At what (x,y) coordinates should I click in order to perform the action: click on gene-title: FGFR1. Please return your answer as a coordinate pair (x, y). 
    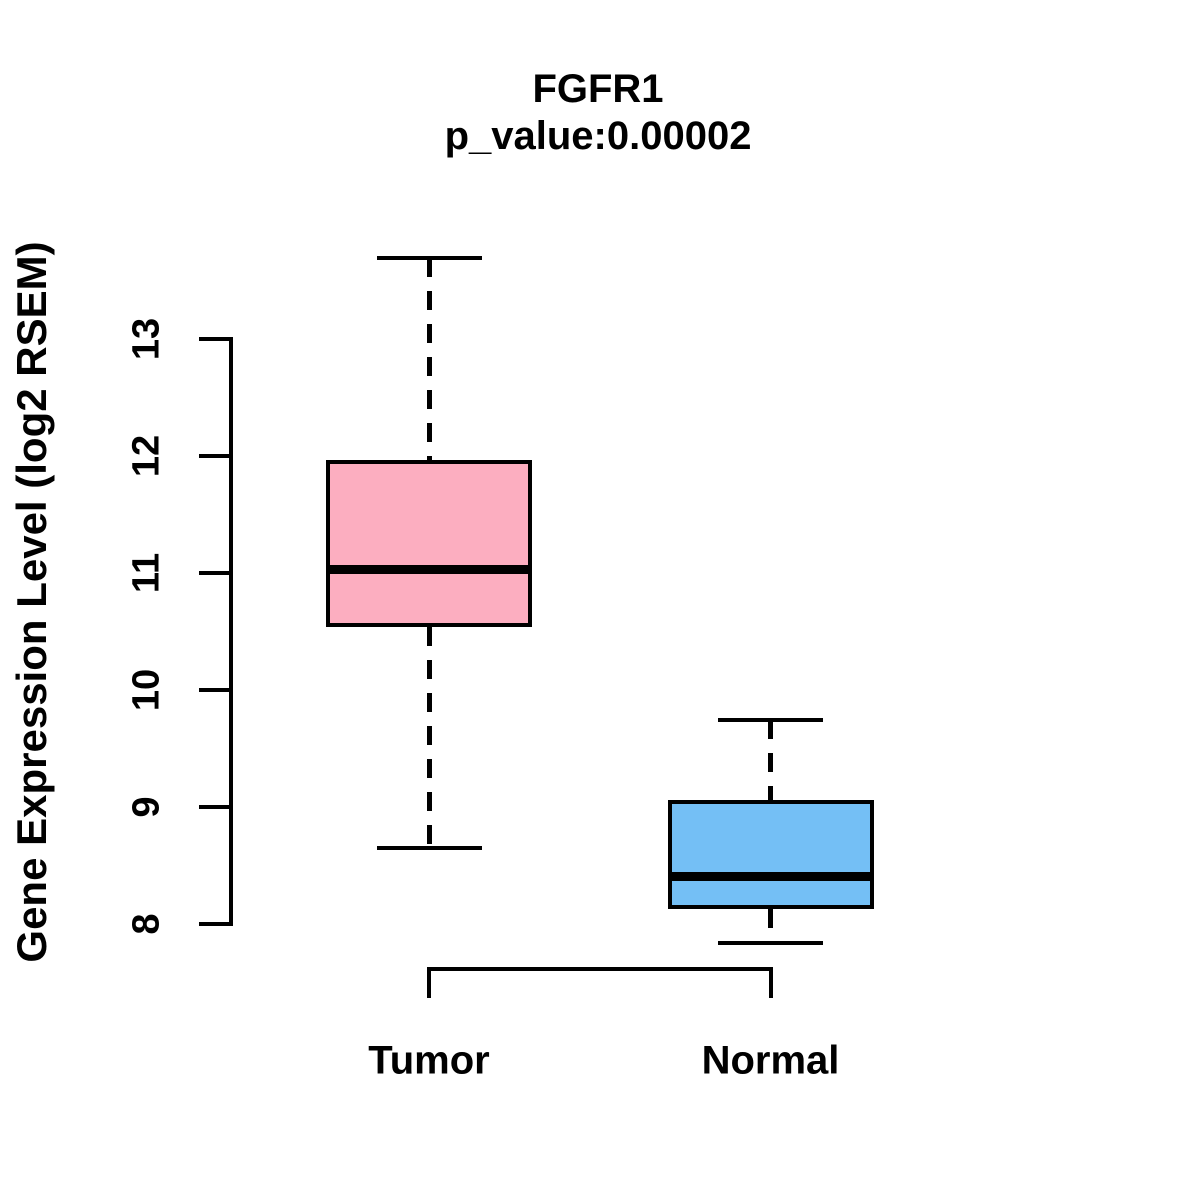
    Looking at the image, I should click on (598, 89).